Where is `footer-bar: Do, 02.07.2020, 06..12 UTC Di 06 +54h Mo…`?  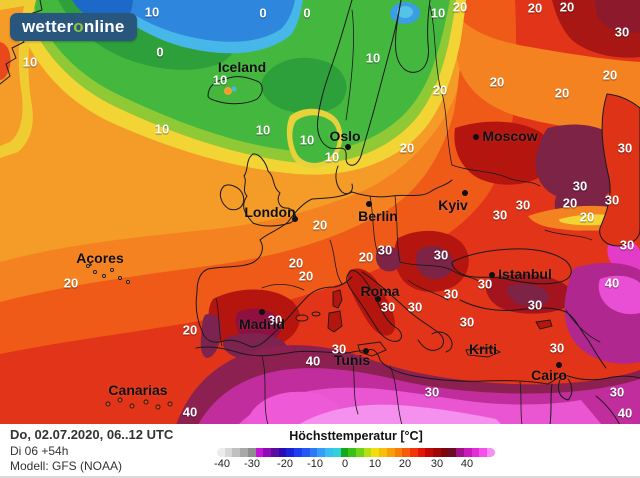
footer-bar: Do, 02.07.2020, 06..12 UTC Di 06 +54h Mo… is located at coordinates (320, 451).